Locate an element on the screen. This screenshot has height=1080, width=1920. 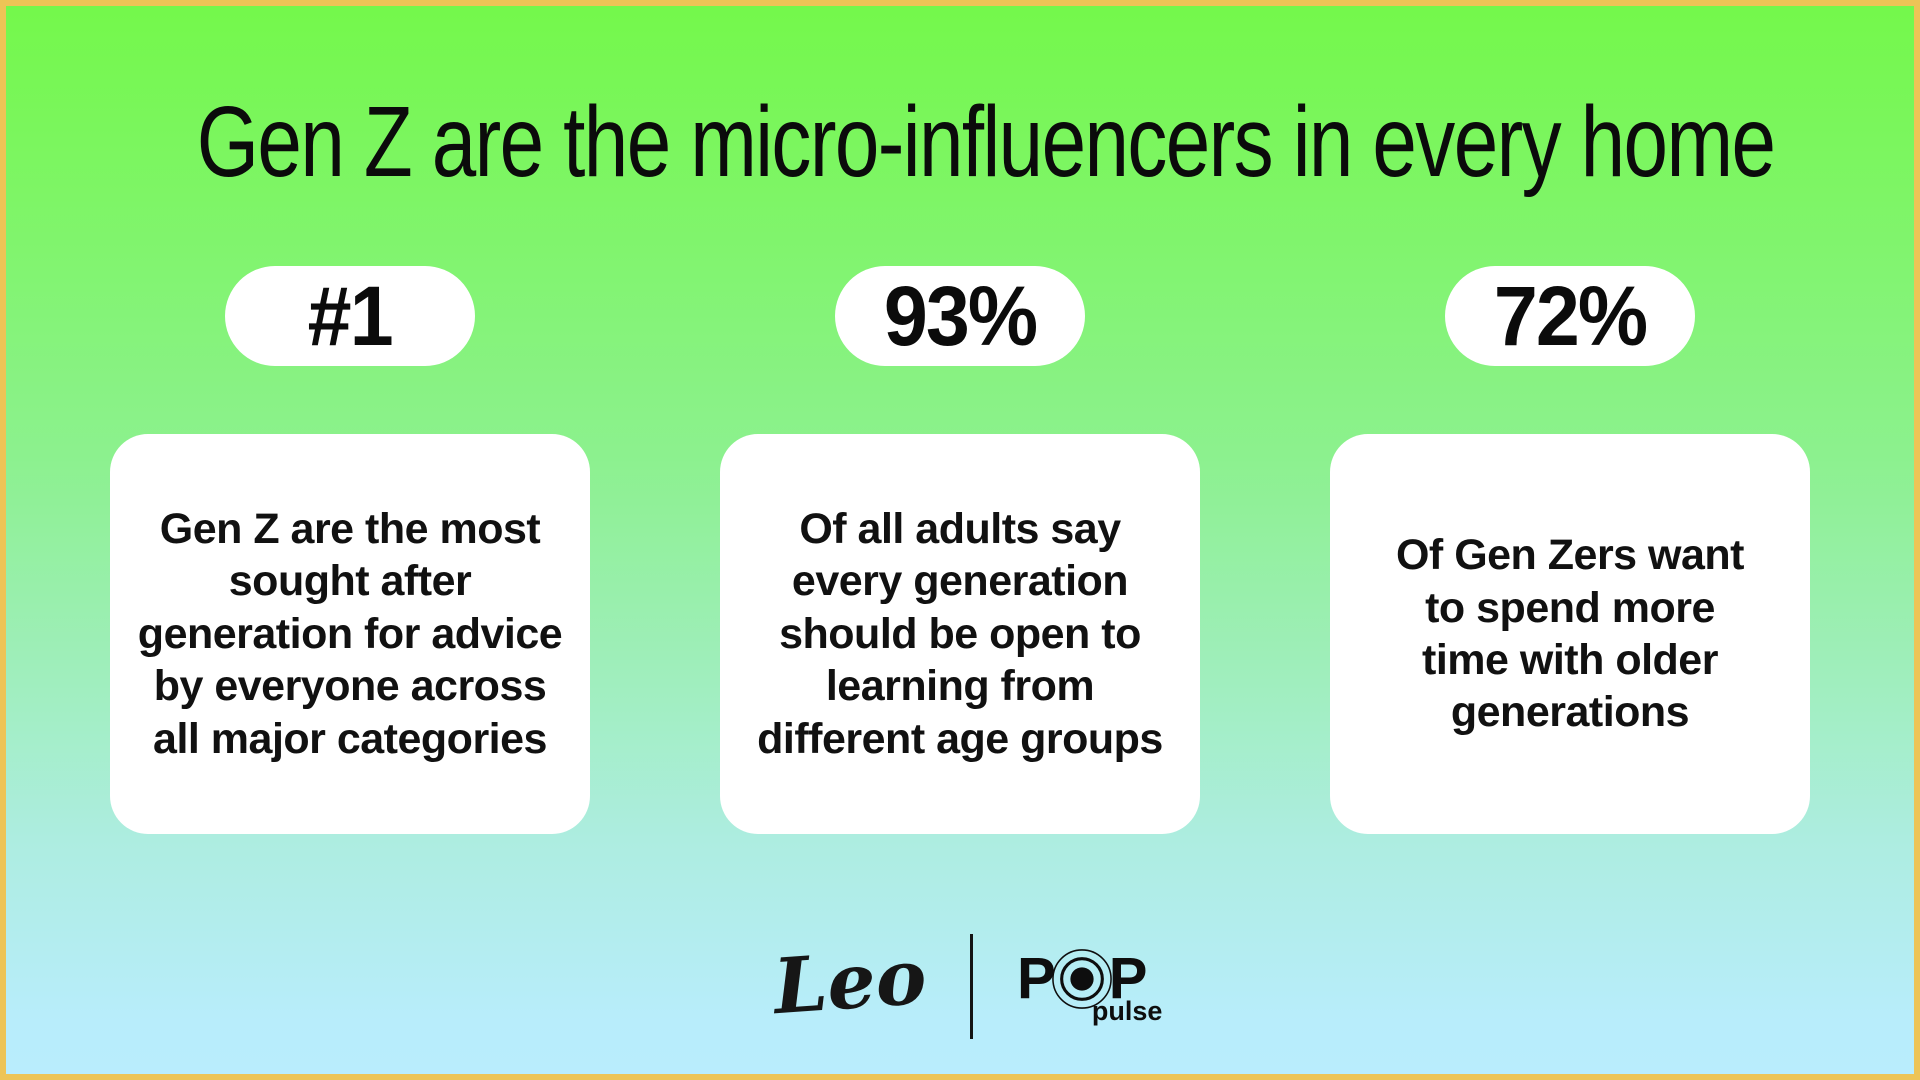
stat-badge-2-value: 93% is located at coordinates (960, 315).